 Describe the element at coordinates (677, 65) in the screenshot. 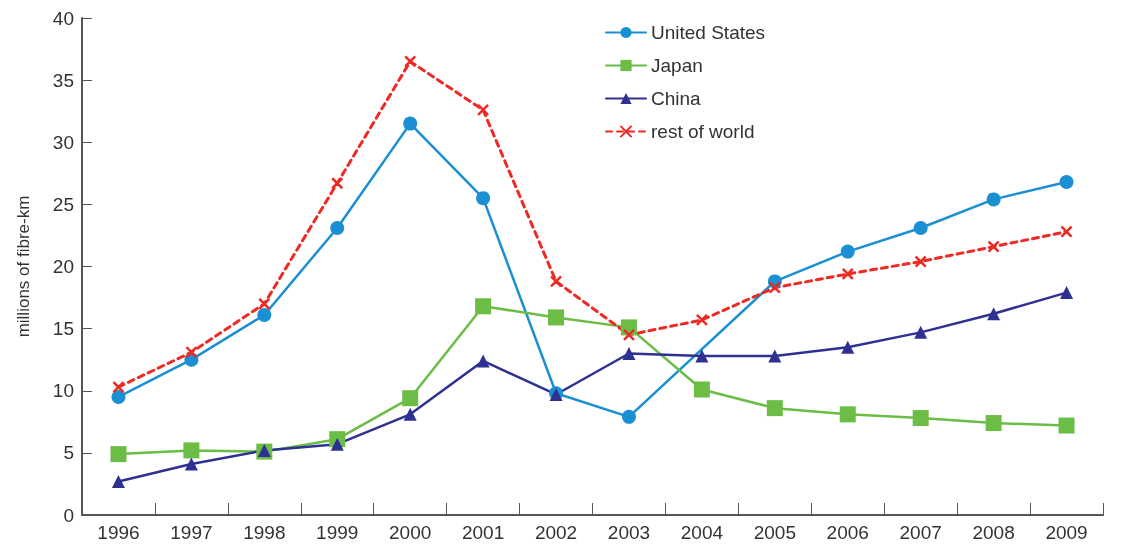

I see `legend-label: Japan` at that location.